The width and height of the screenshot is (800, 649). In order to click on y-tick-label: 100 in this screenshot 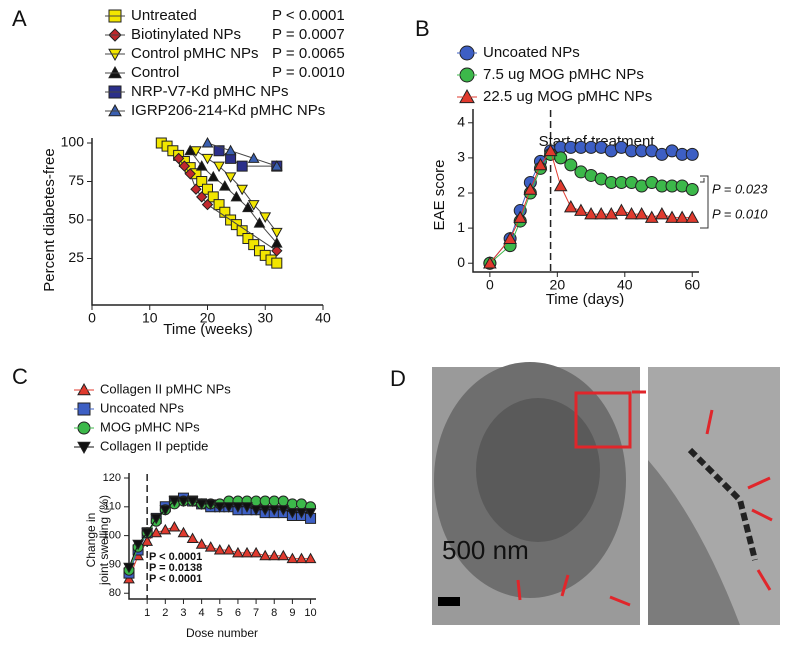, I will do `click(112, 536)`.